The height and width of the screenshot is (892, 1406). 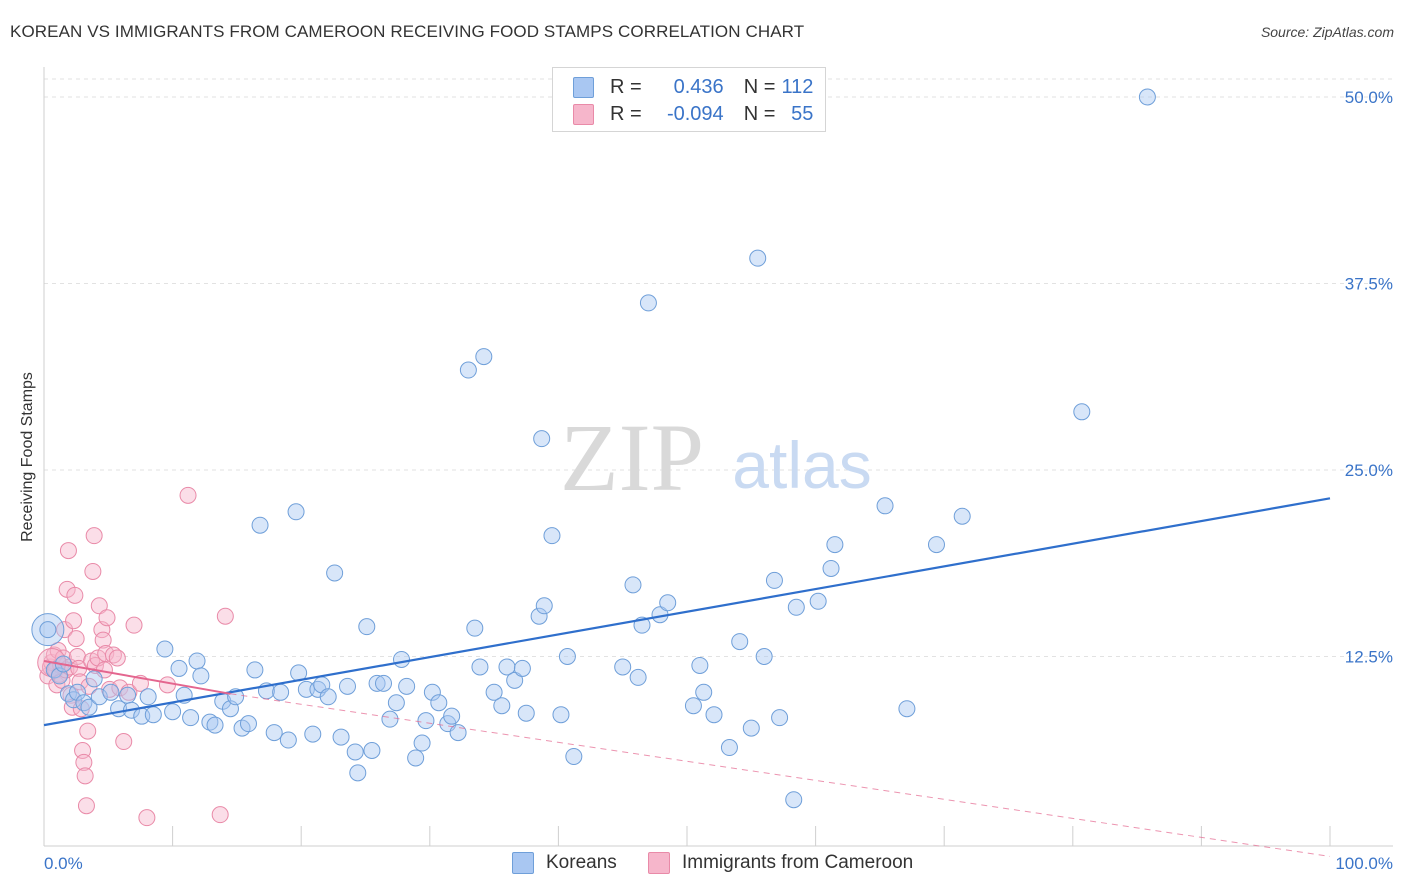 I want to click on legend-n-label: N =, so click(x=759, y=86).